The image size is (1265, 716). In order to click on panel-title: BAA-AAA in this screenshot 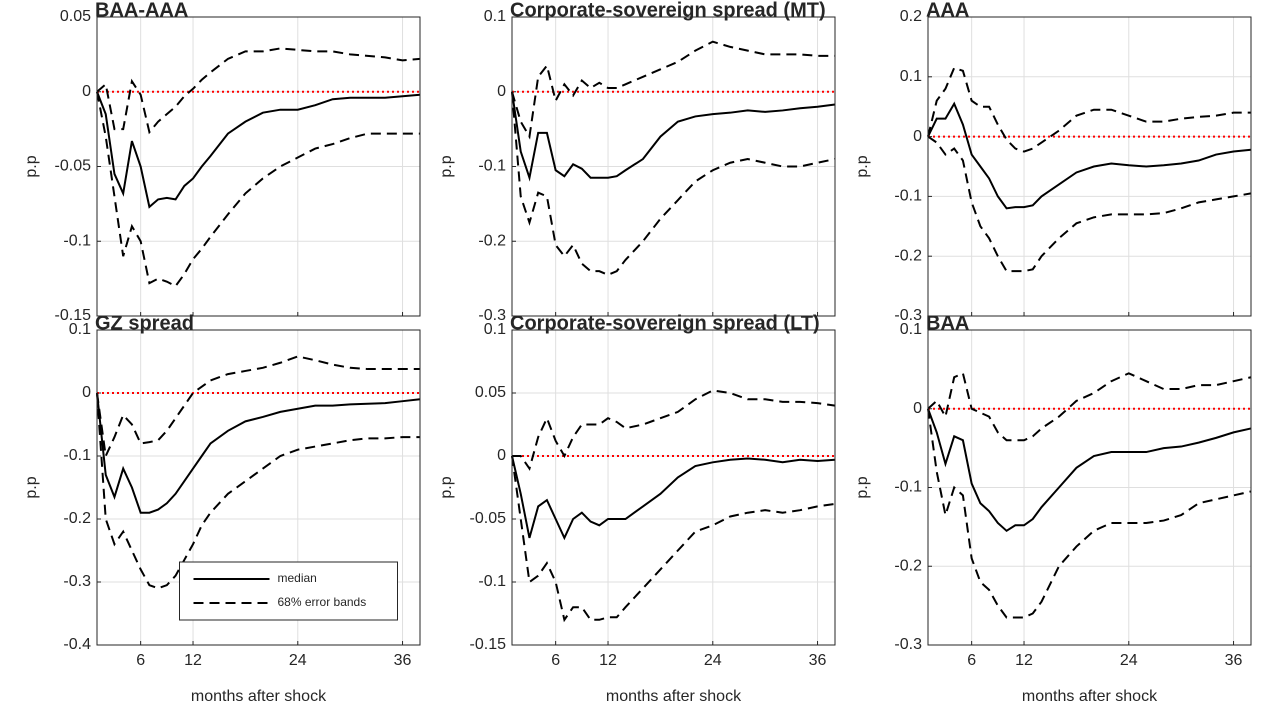, I will do `click(141, 10)`.